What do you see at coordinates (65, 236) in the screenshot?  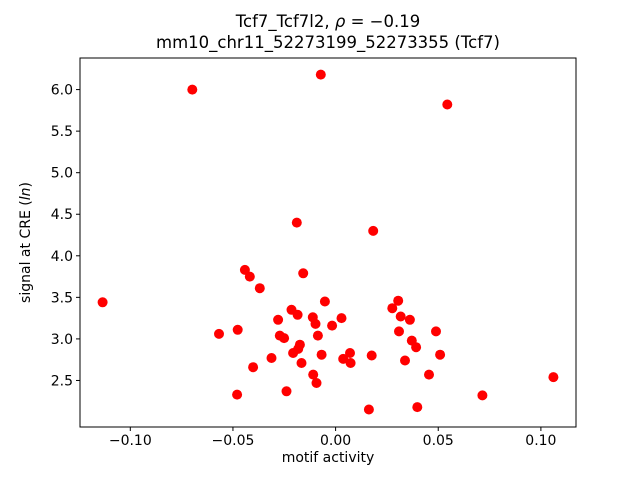 I see `y-axis-ticks: 2.5 3.0 3.5 4.0 4.5 5.0 5.5 6.0` at bounding box center [65, 236].